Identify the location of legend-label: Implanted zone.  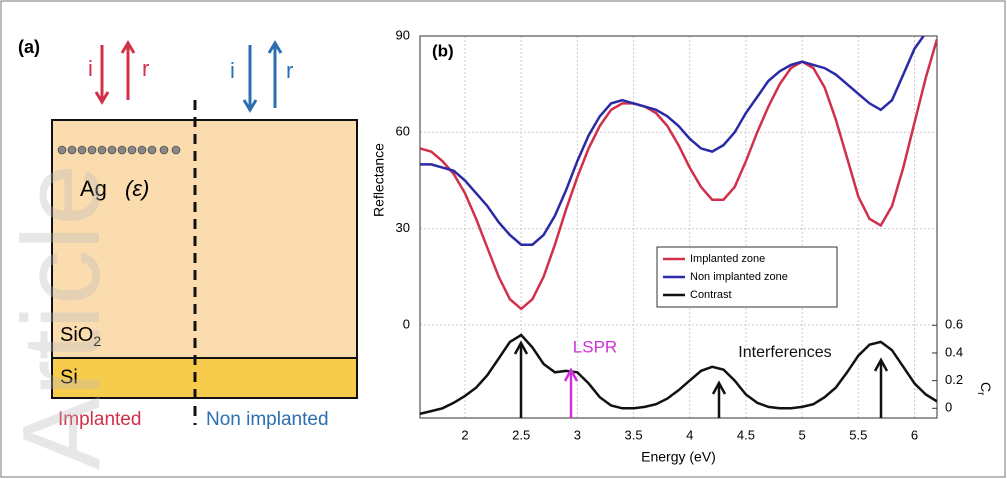
(727, 259).